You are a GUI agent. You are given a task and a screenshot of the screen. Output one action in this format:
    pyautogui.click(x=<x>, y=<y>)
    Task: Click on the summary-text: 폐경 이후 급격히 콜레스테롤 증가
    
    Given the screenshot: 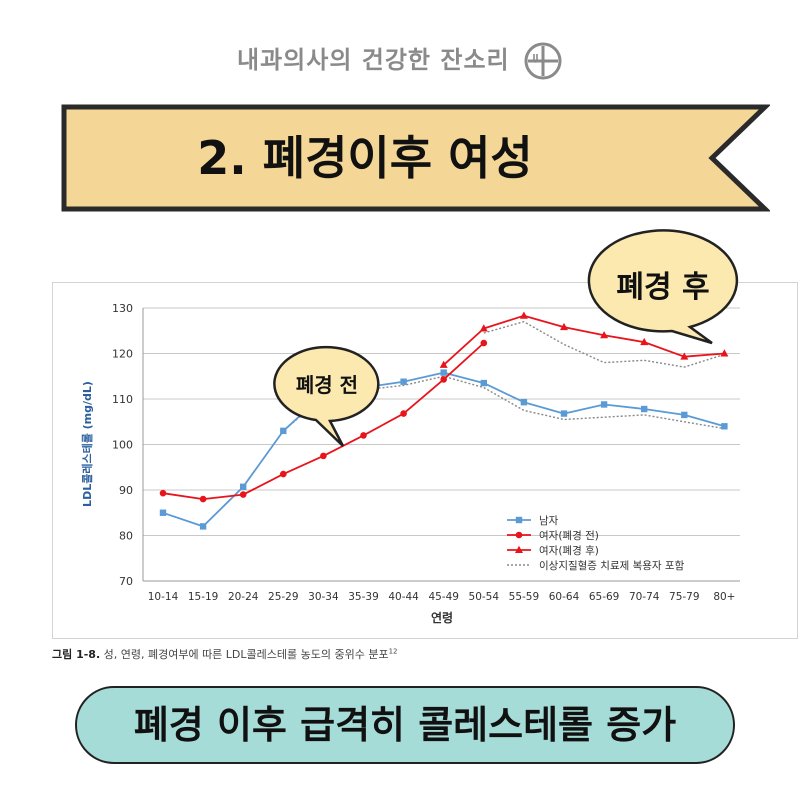 What is the action you would take?
    pyautogui.click(x=405, y=725)
    